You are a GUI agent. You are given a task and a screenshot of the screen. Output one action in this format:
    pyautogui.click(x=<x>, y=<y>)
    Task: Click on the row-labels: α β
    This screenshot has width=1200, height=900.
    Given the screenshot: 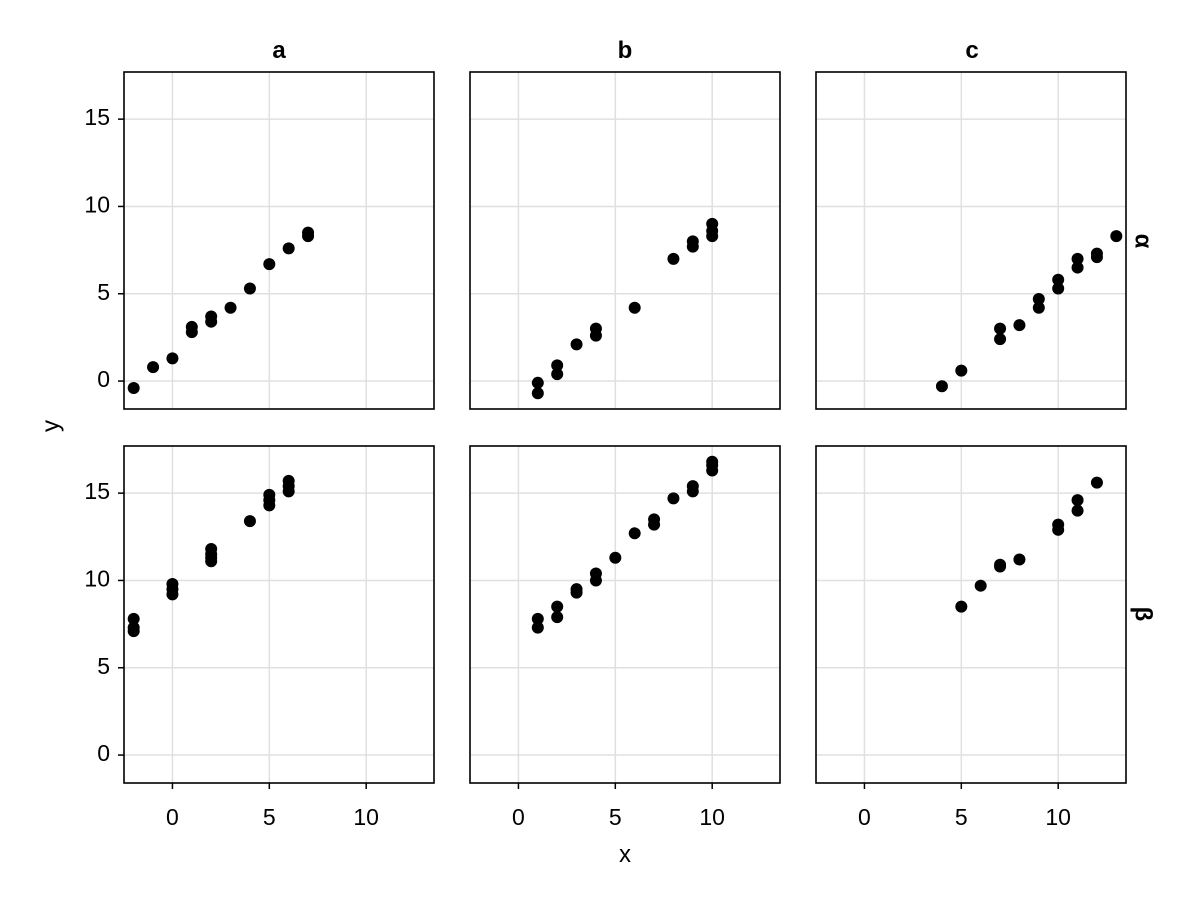 What is the action you would take?
    pyautogui.click(x=1143, y=428)
    